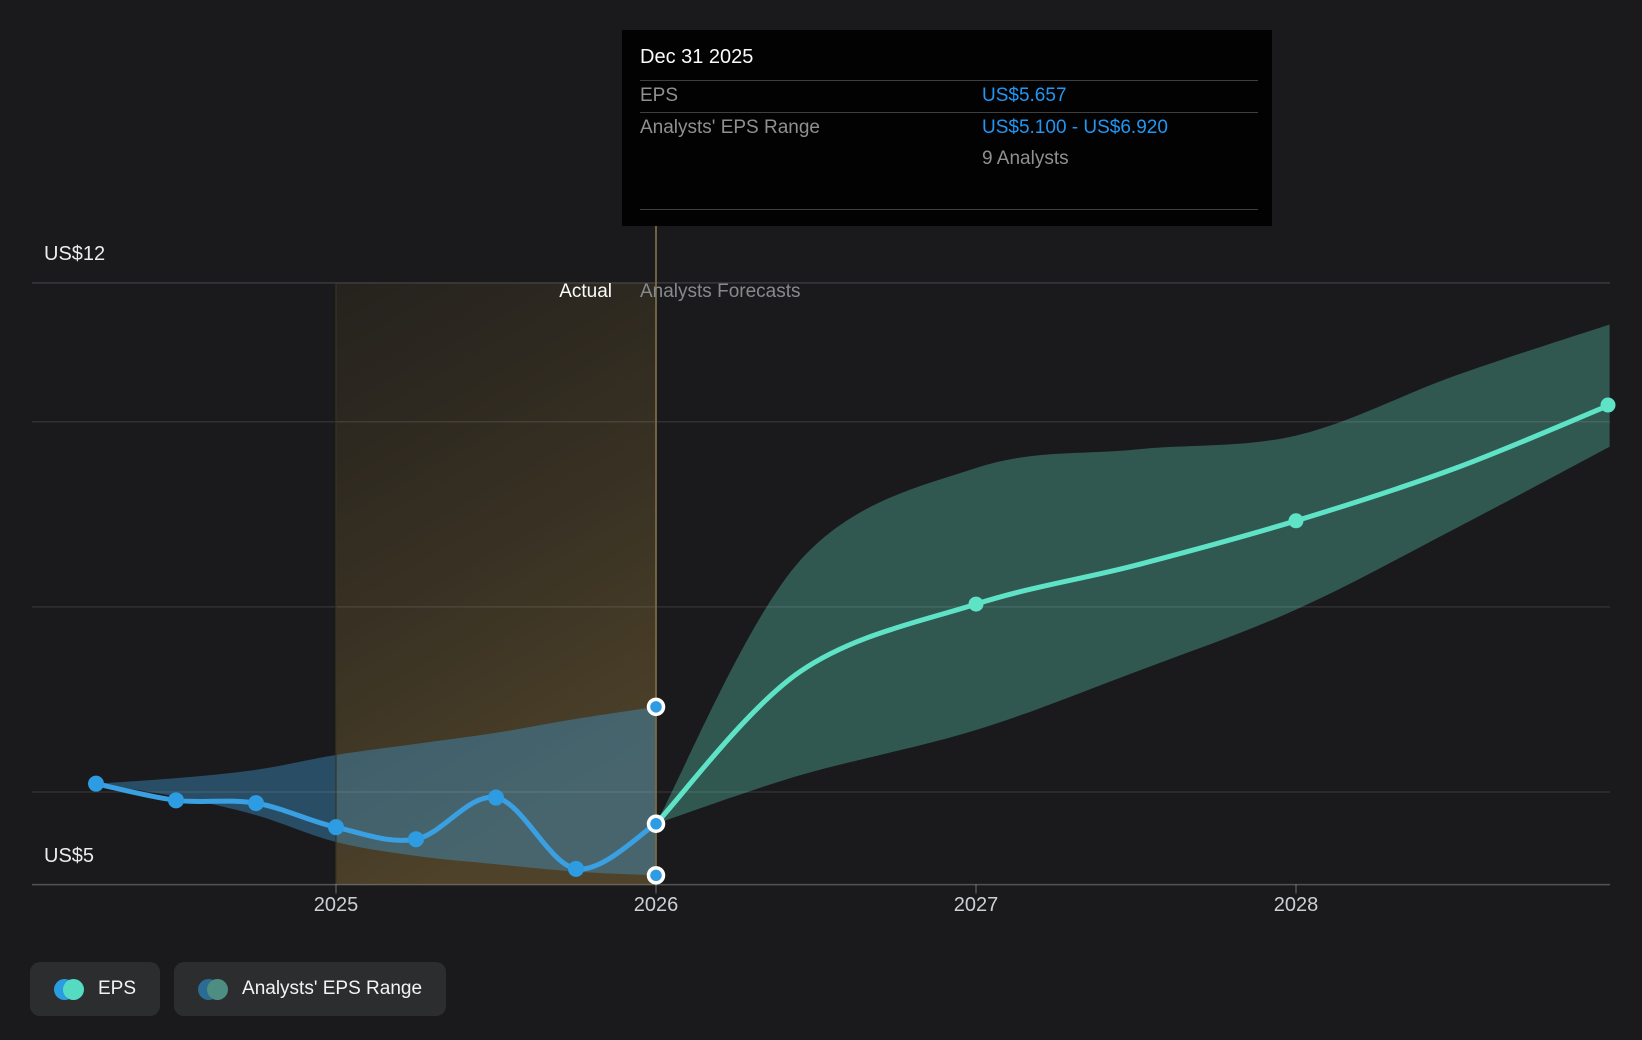 The height and width of the screenshot is (1040, 1642). What do you see at coordinates (336, 905) in the screenshot?
I see `x-tick-label-2025: 2025` at bounding box center [336, 905].